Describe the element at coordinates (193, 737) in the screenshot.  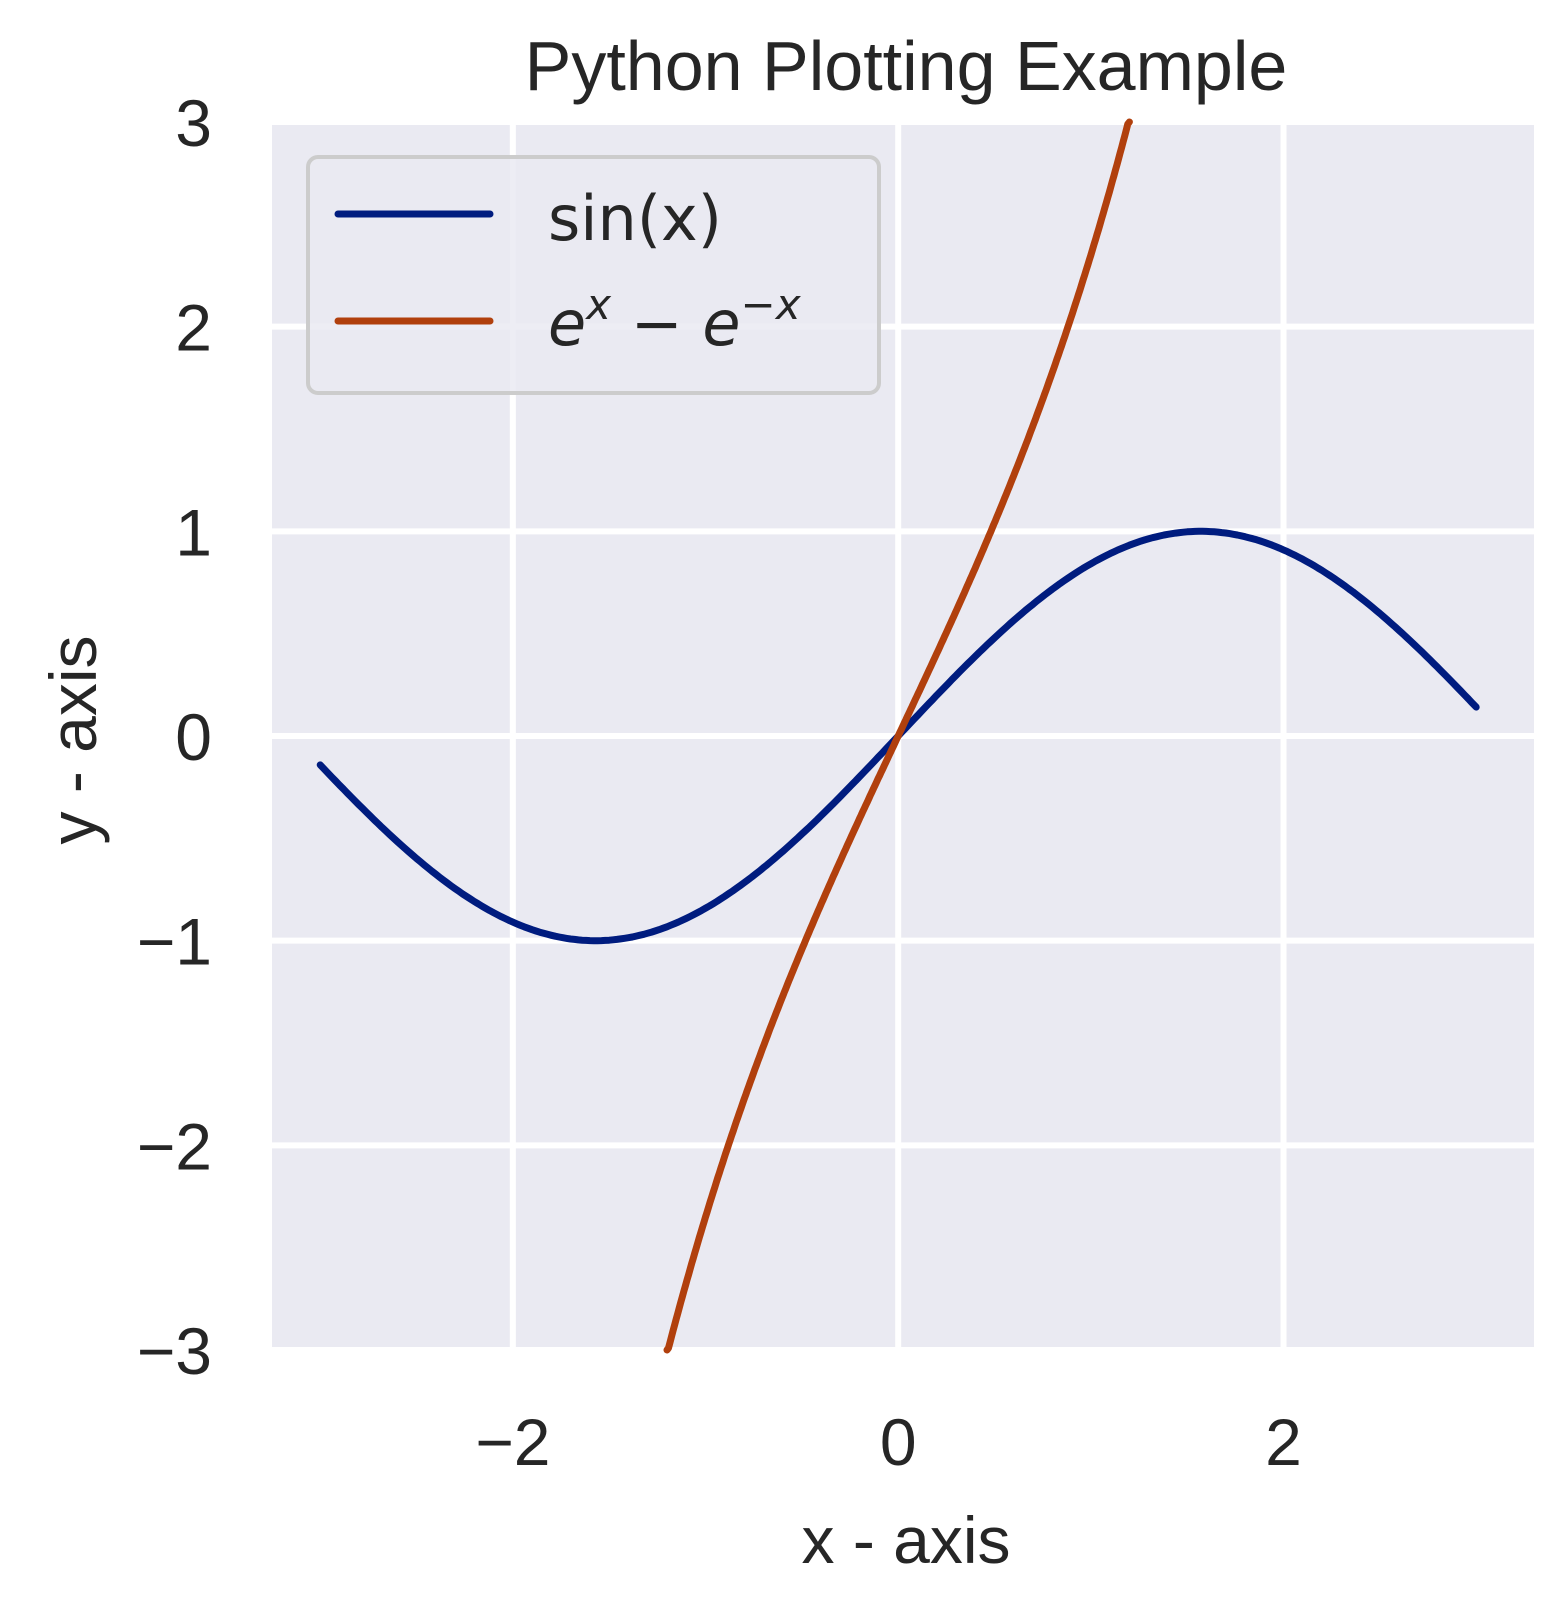
I see `y-tick-label: 0` at that location.